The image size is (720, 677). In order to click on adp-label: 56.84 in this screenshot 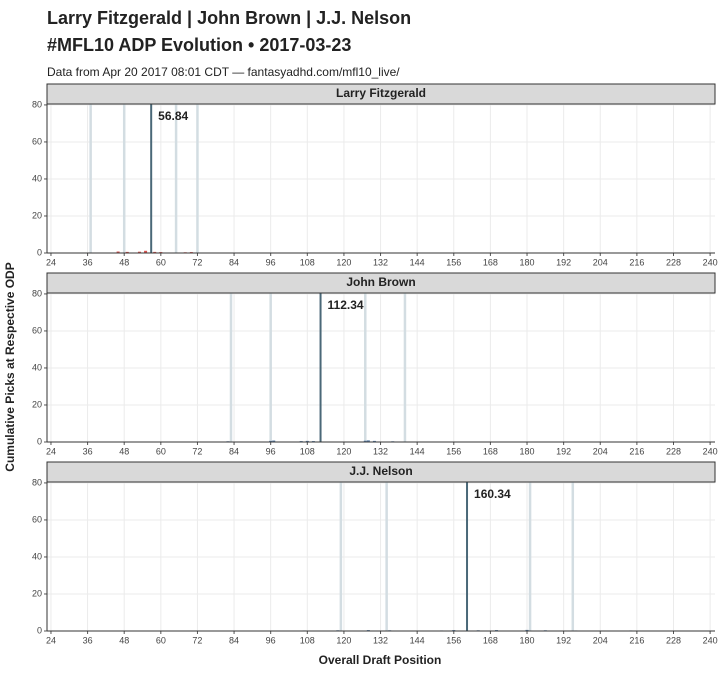, I will do `click(173, 116)`.